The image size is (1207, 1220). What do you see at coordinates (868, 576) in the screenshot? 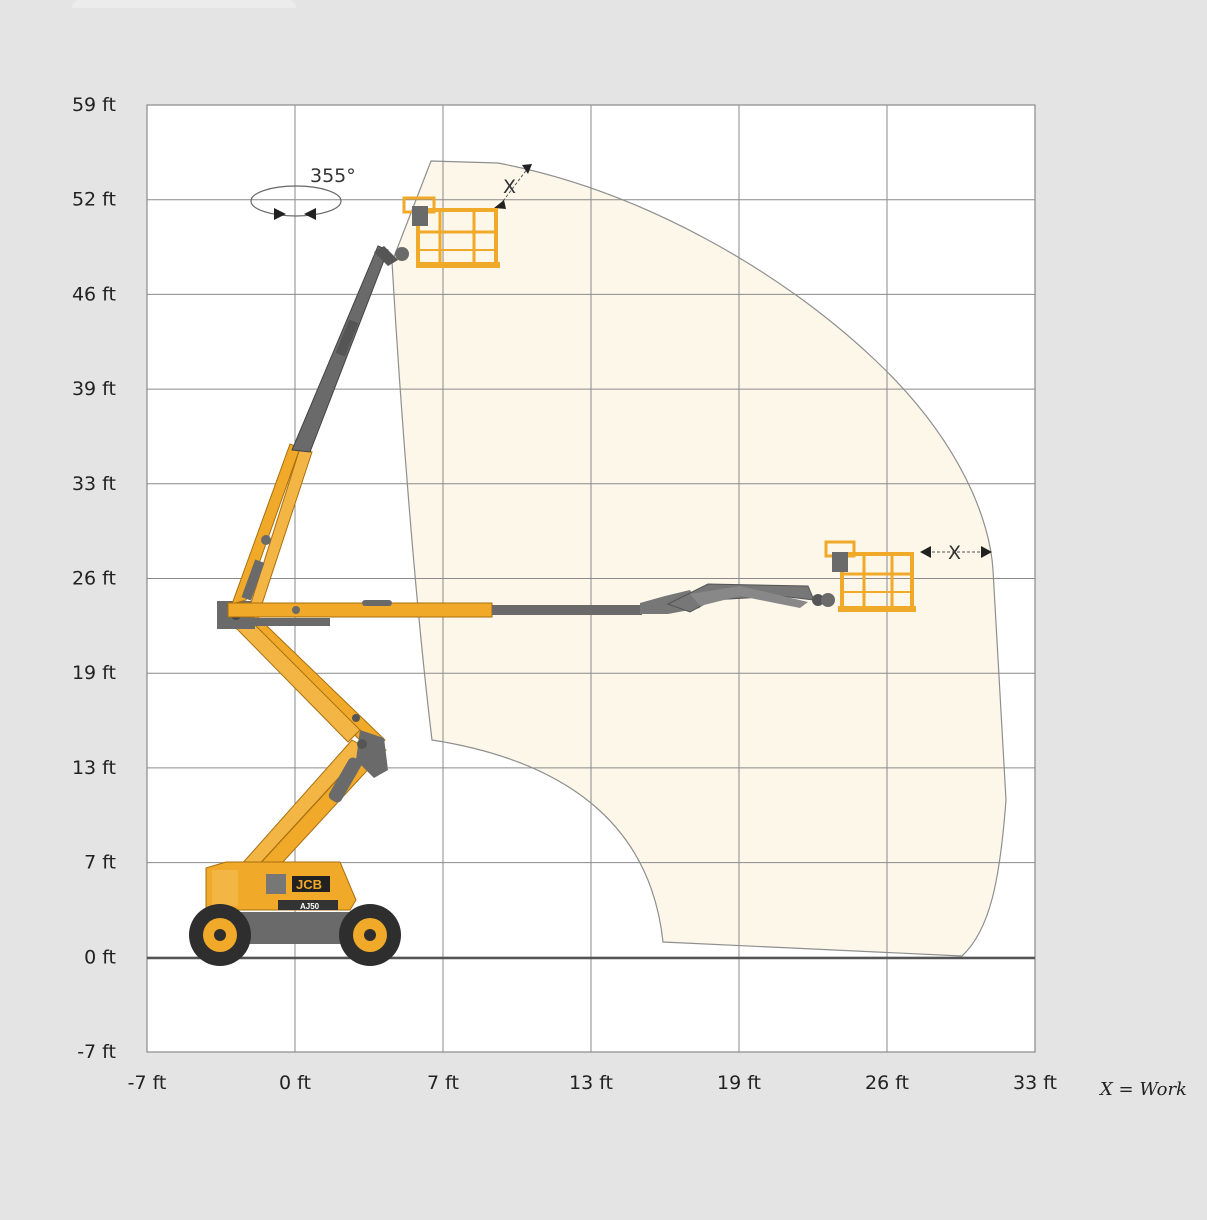
I see `side-basket` at bounding box center [868, 576].